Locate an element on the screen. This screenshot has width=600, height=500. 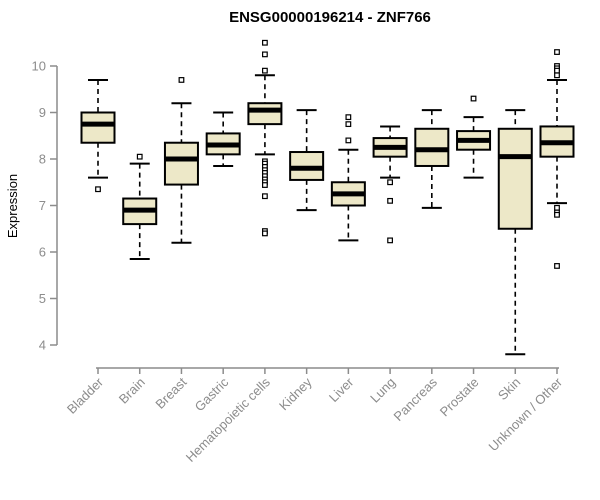
box-bladder is located at coordinates (98, 135).